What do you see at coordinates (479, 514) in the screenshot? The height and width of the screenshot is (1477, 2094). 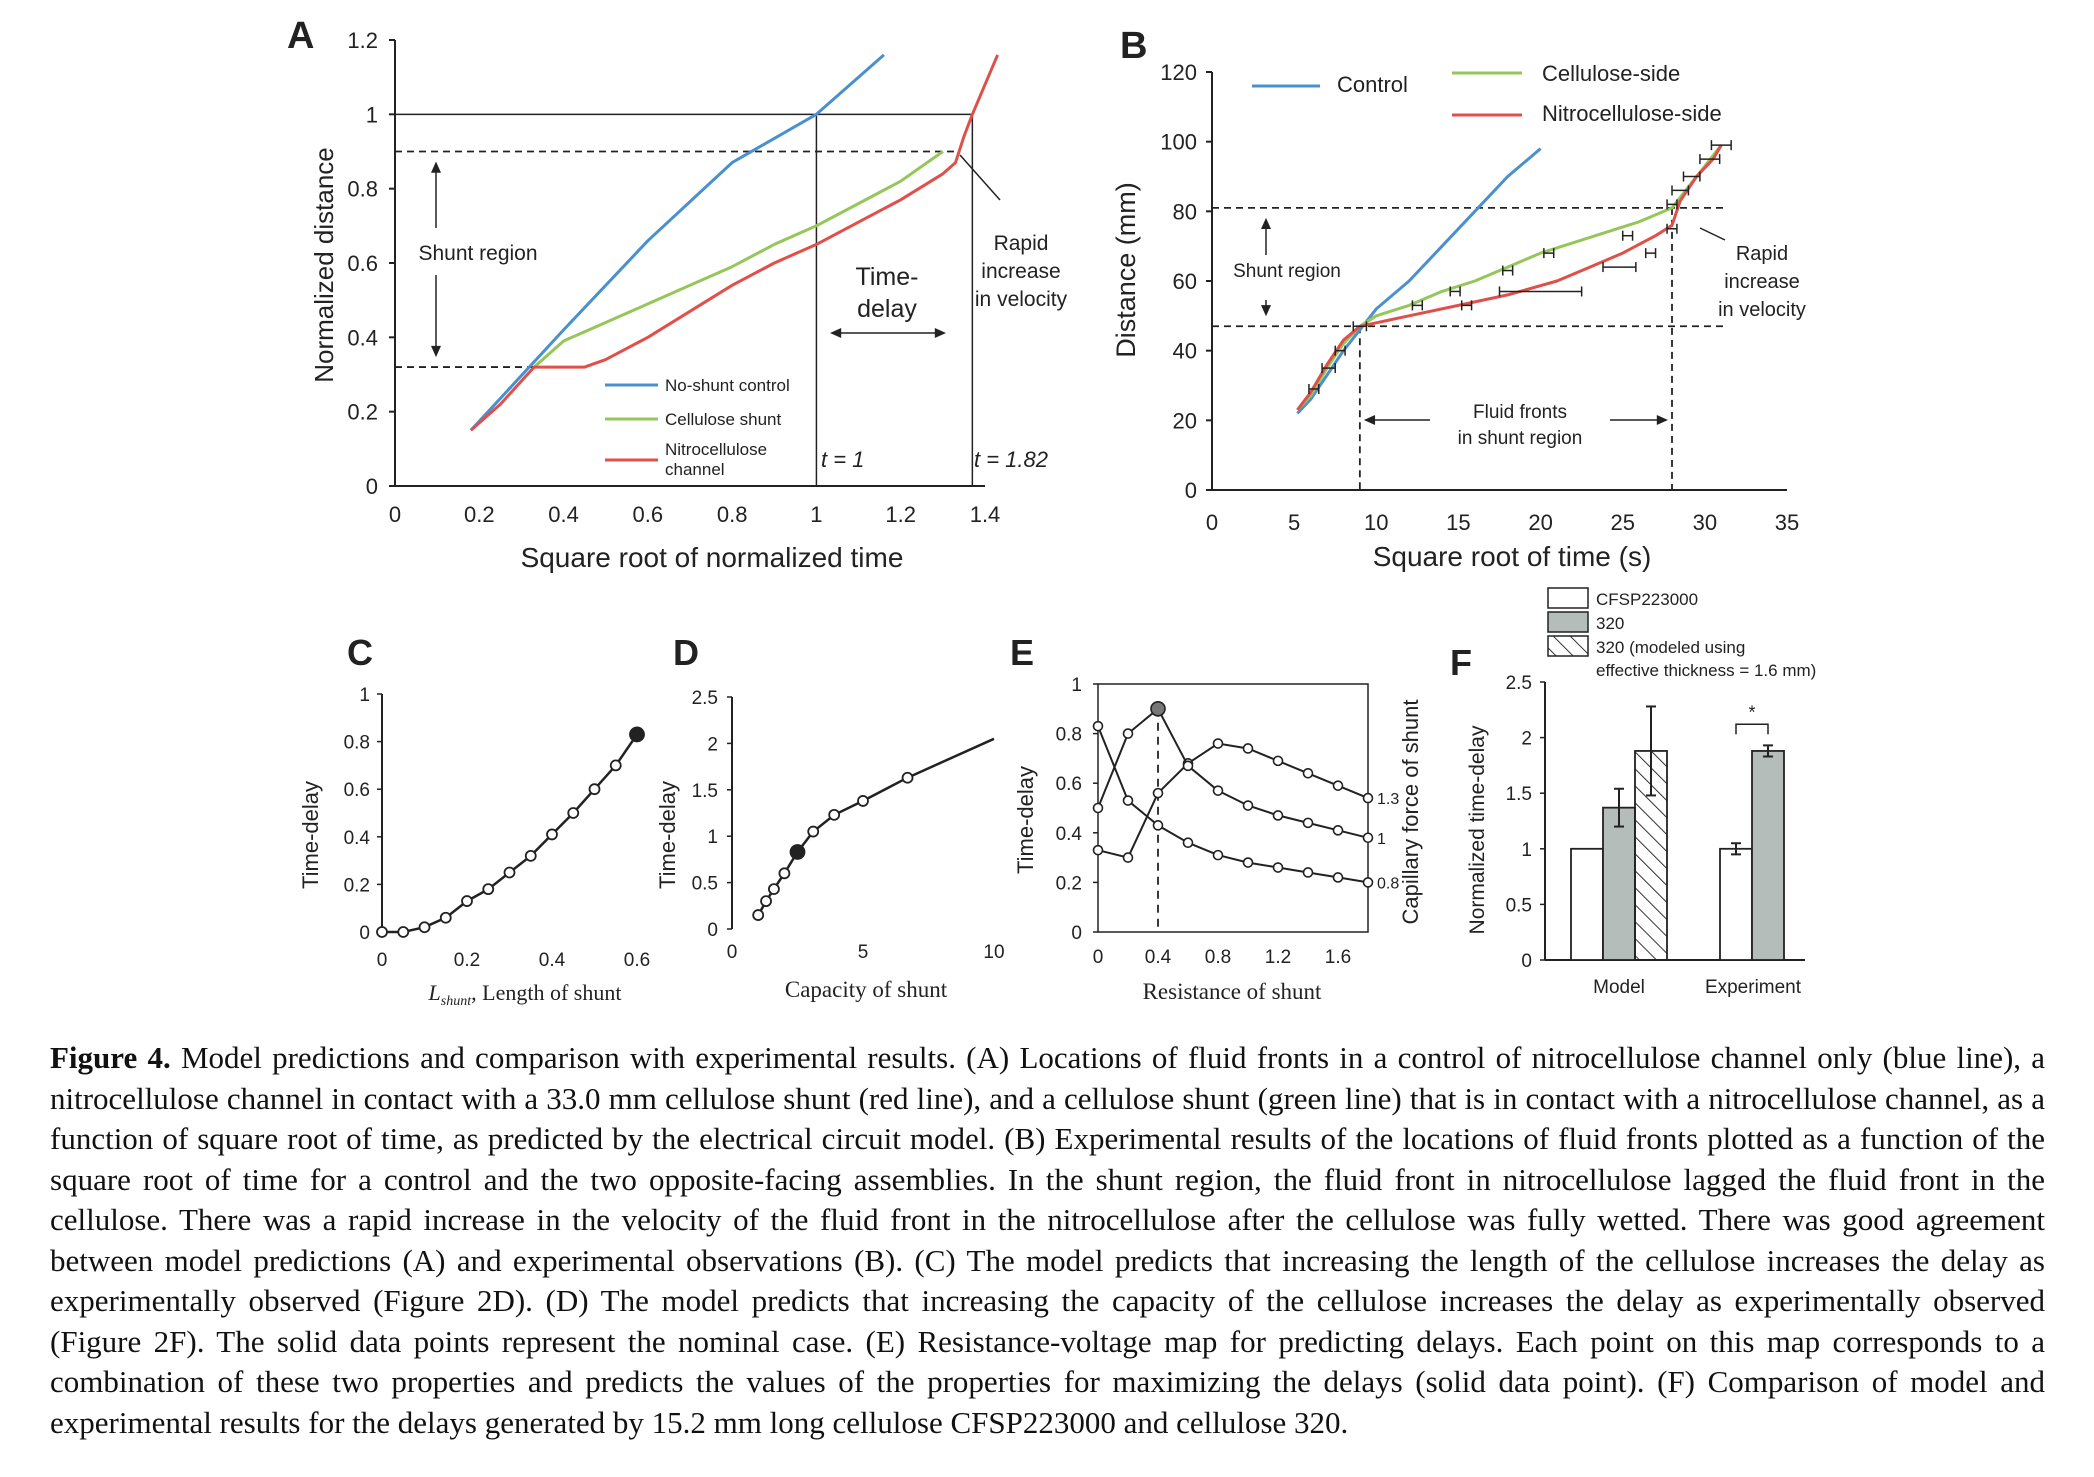 I see `panel-a-xtick-label: 0.2` at bounding box center [479, 514].